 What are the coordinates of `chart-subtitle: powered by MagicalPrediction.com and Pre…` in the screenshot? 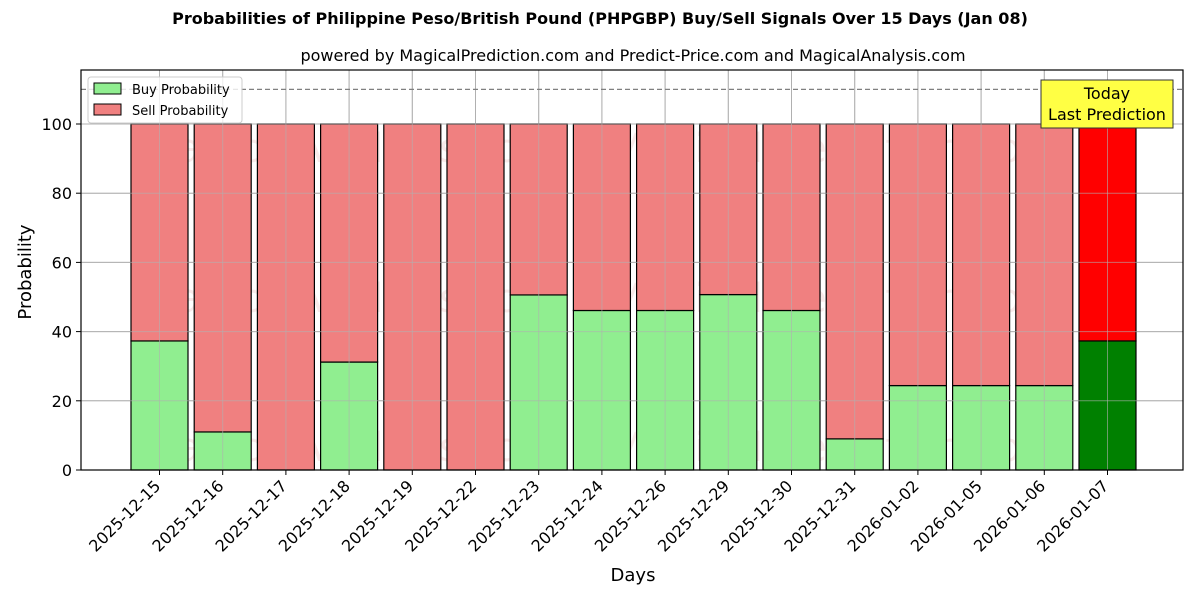 It's located at (633, 55).